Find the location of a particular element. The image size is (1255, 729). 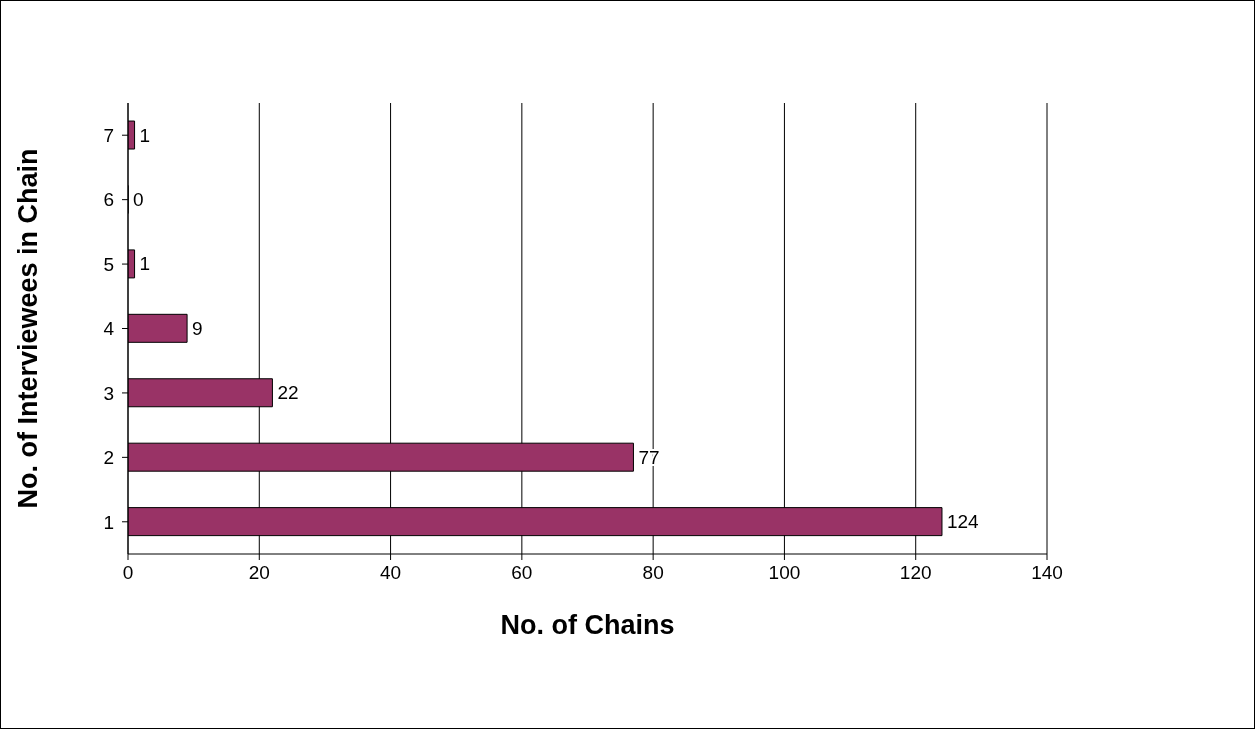

y-tick-label: 1 is located at coordinates (108, 522).